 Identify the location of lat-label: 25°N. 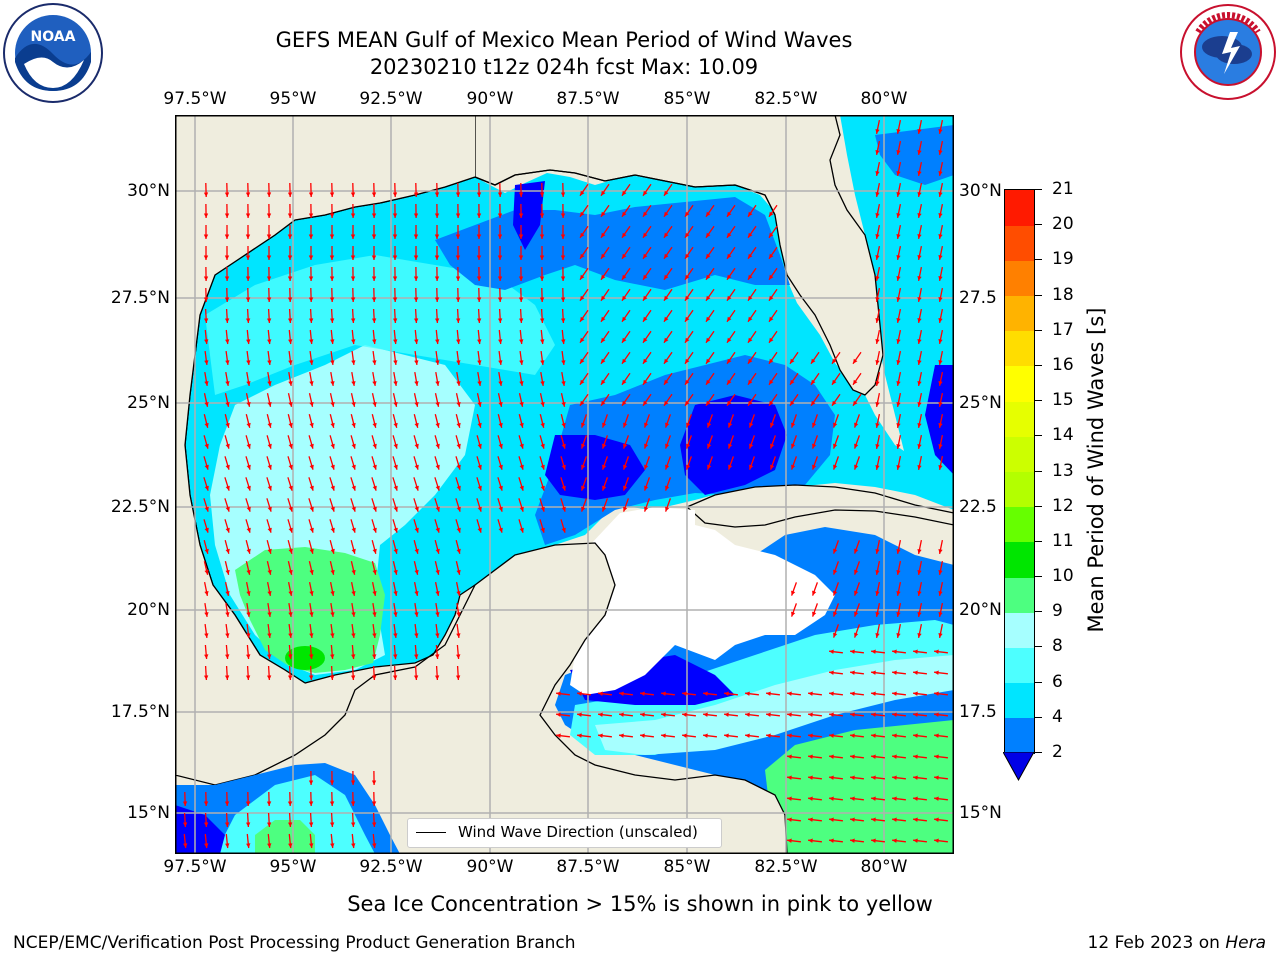
(980, 403).